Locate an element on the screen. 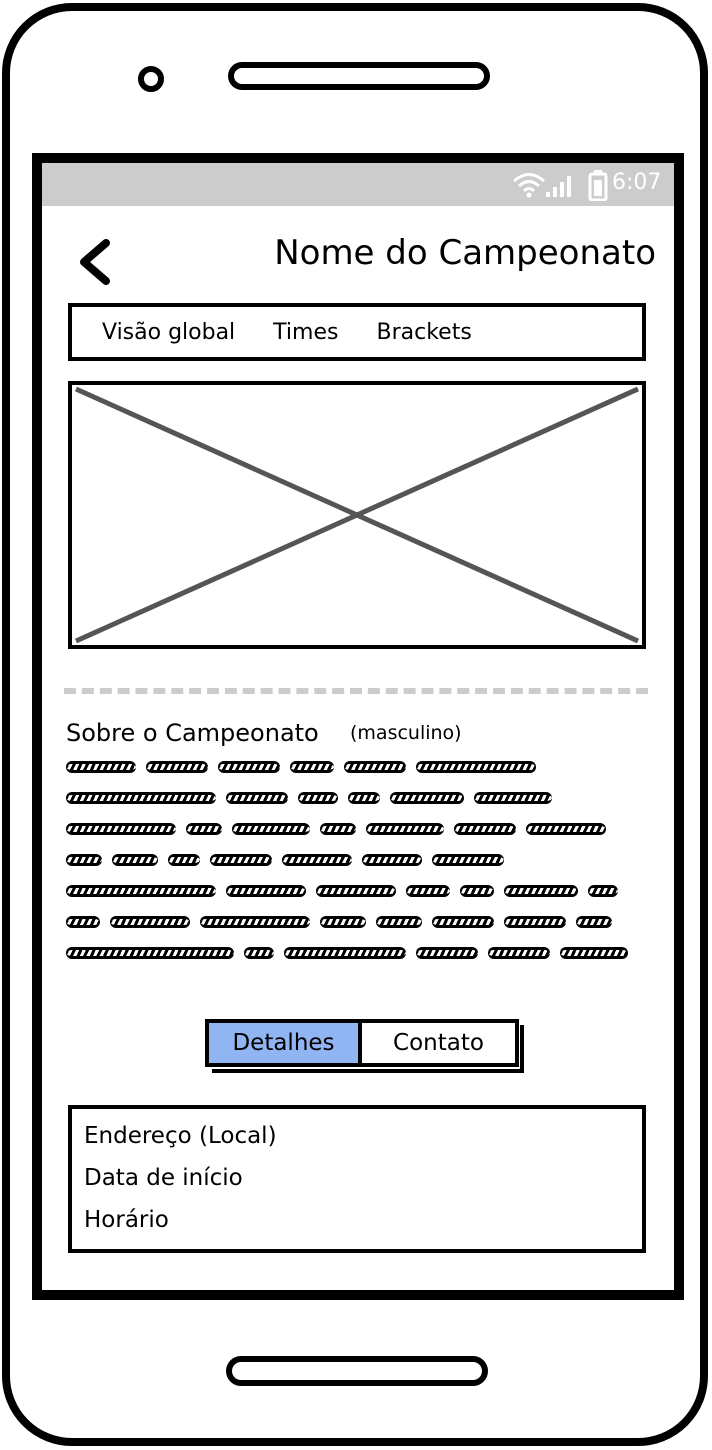  battery-icon is located at coordinates (598, 185).